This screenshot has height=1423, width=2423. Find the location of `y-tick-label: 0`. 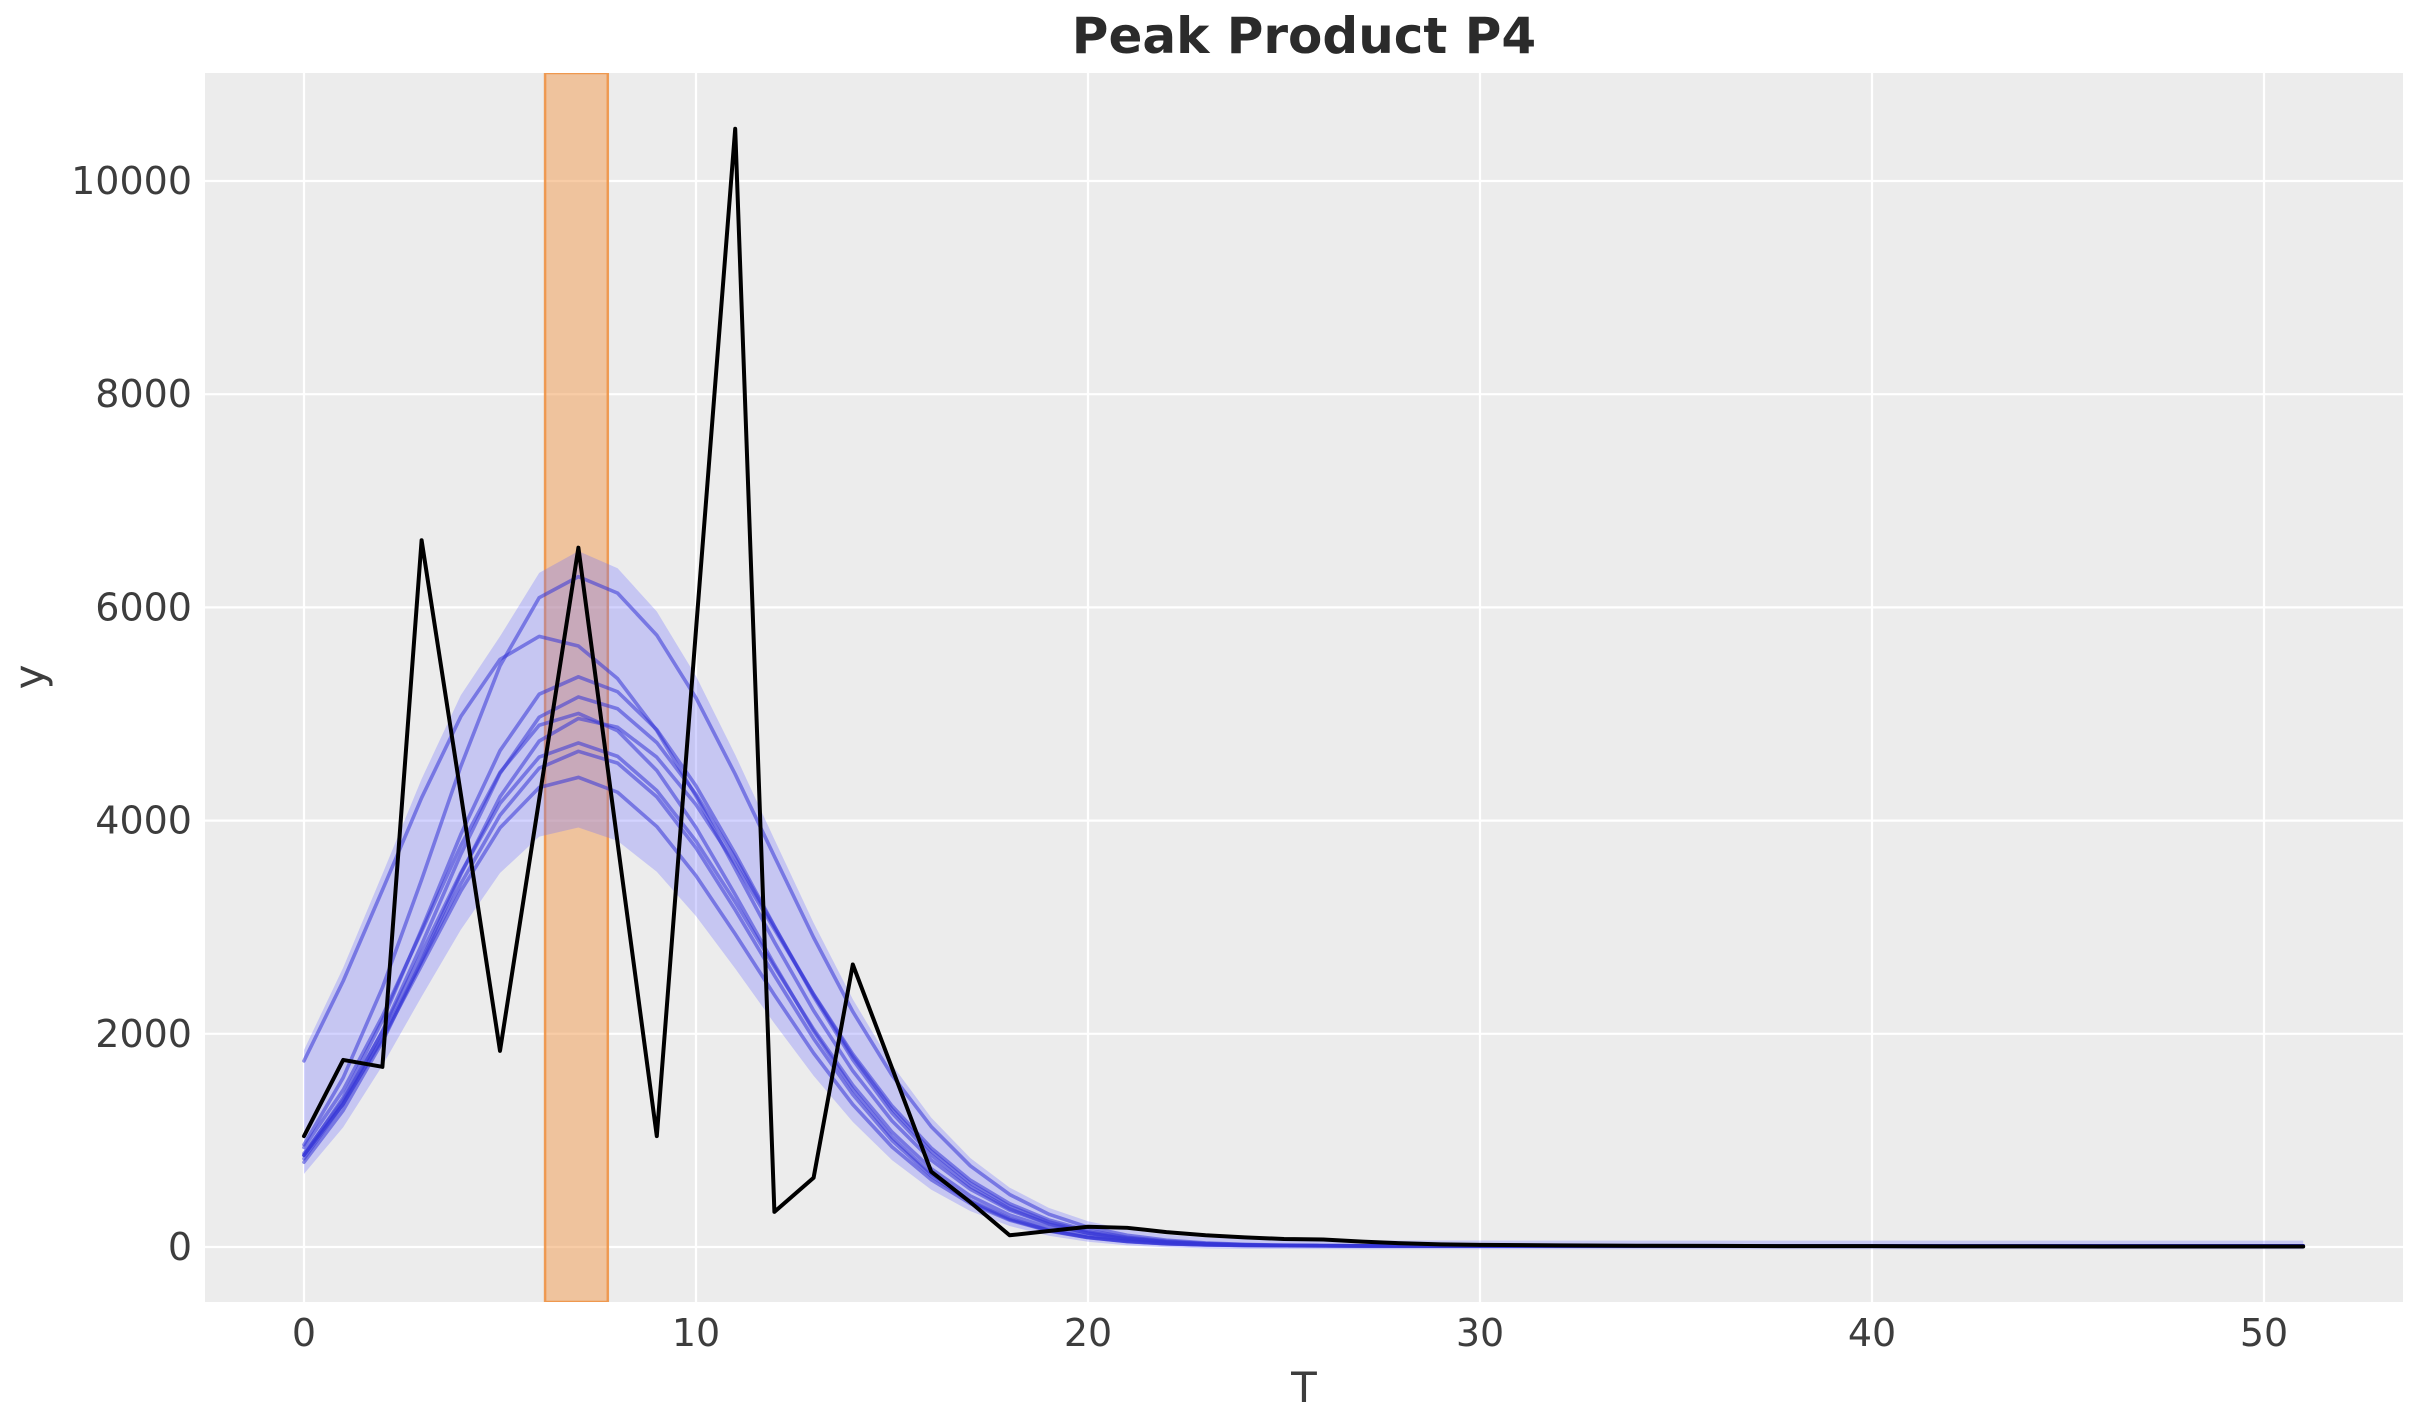

y-tick-label: 0 is located at coordinates (180, 1247).